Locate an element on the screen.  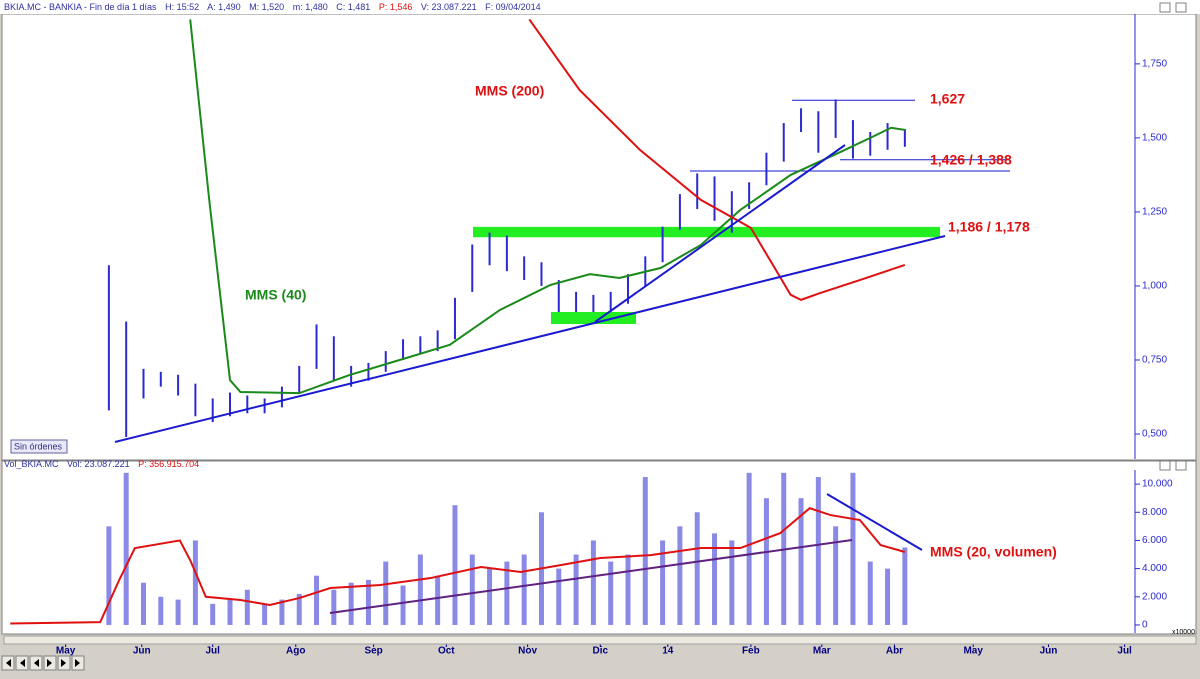
y-unit: x10000 is located at coordinates (1183, 632).